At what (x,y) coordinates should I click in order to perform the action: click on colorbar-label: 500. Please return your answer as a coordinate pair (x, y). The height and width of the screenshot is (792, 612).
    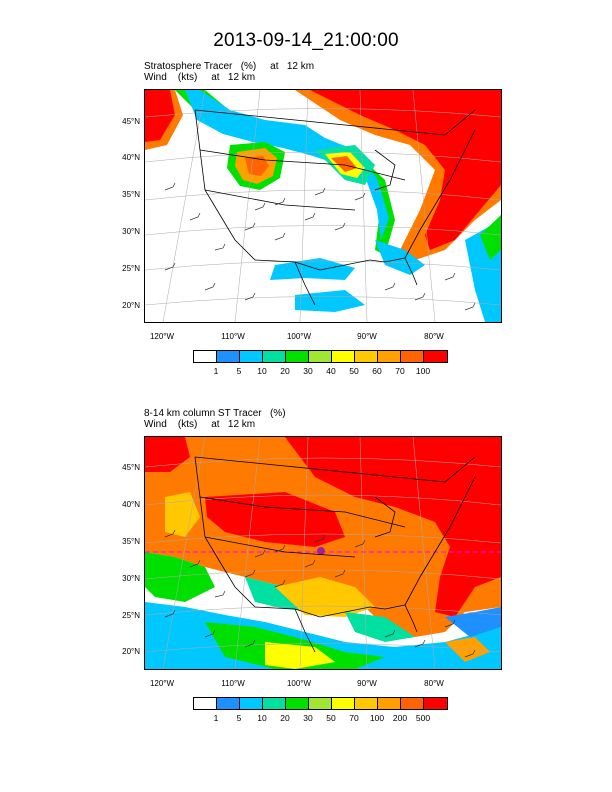
    Looking at the image, I should click on (423, 718).